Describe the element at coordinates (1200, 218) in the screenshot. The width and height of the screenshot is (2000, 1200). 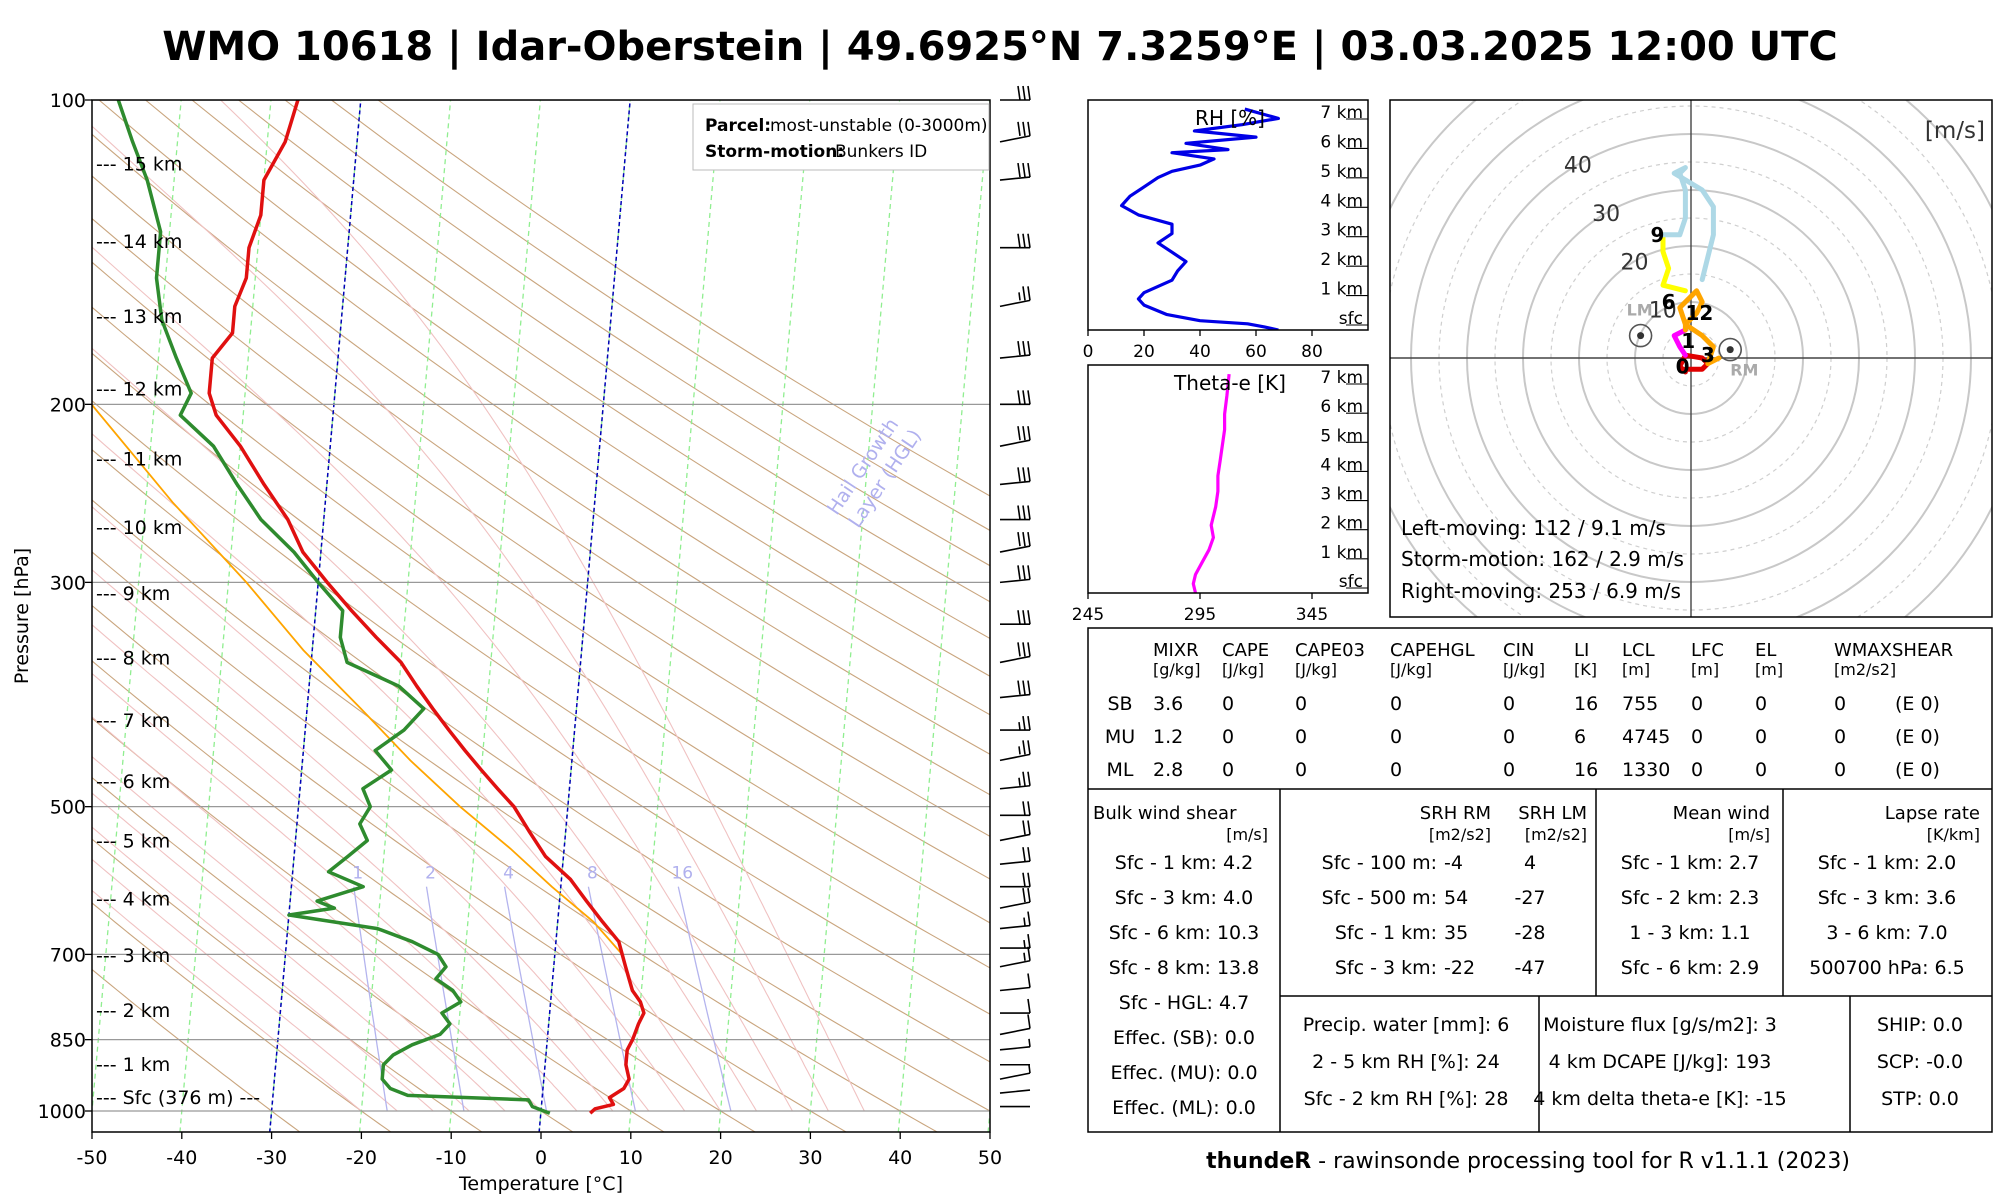
I see `profile-line` at that location.